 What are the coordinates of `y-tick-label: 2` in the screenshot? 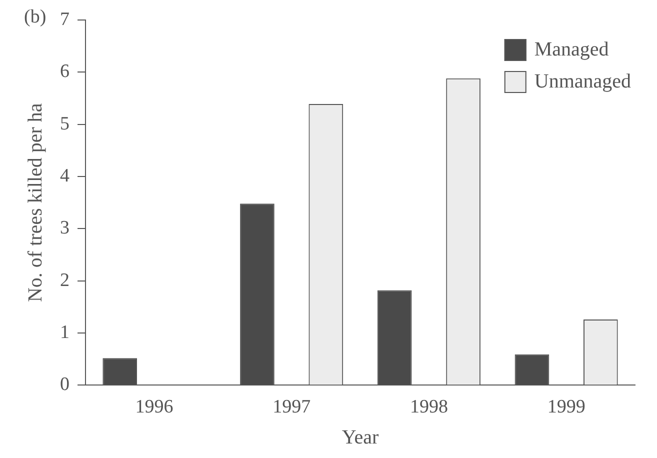 It's located at (65, 280).